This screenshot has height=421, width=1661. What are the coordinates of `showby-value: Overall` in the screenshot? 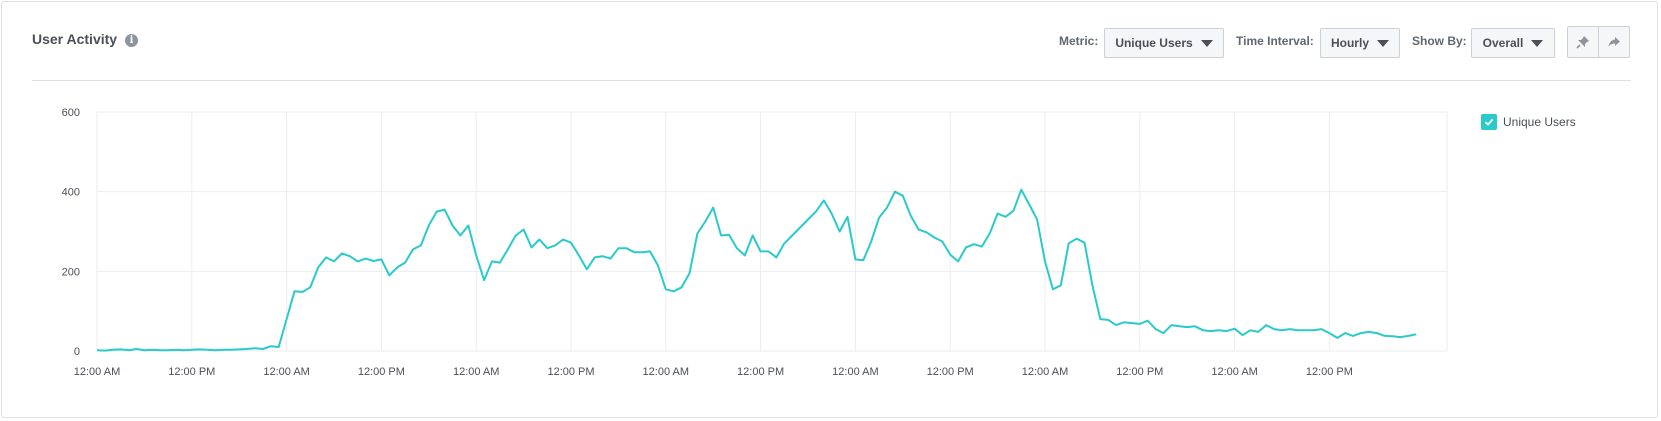 It's located at (1503, 43).